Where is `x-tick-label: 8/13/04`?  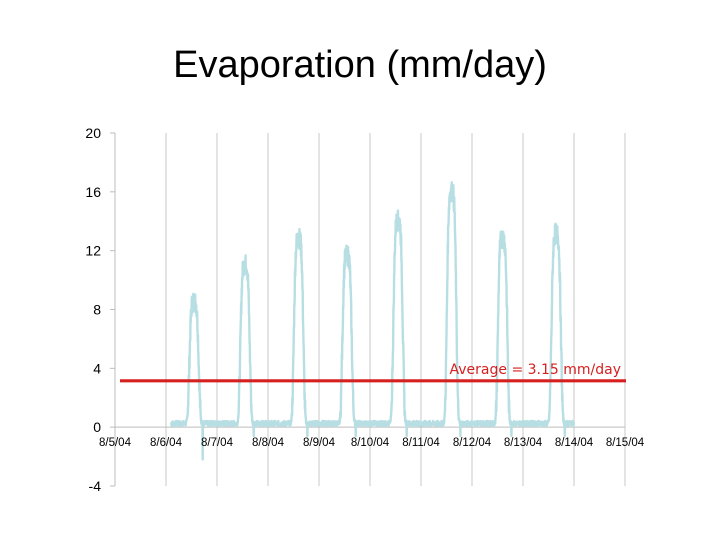 x-tick-label: 8/13/04 is located at coordinates (523, 443).